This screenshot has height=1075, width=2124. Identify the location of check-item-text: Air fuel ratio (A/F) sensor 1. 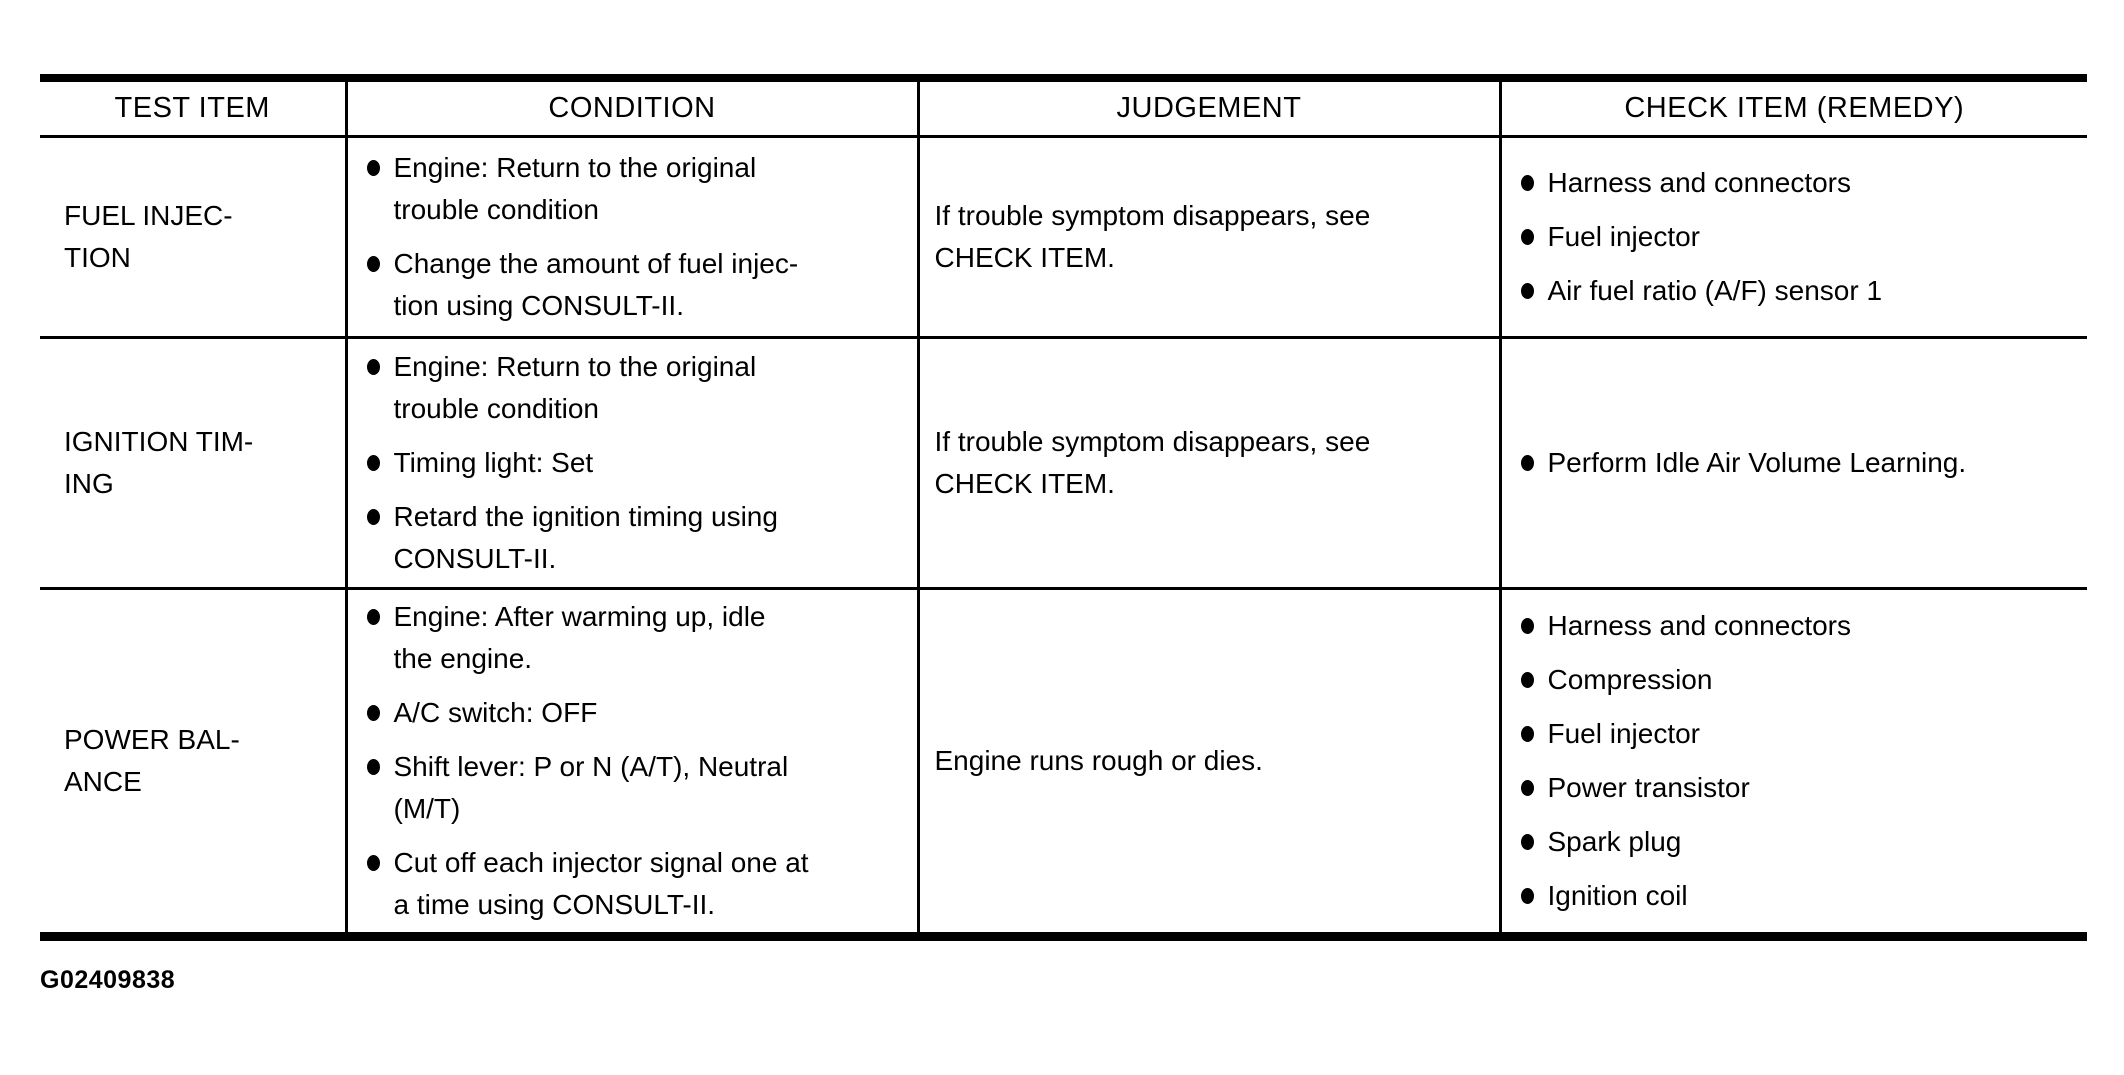
(1715, 290).